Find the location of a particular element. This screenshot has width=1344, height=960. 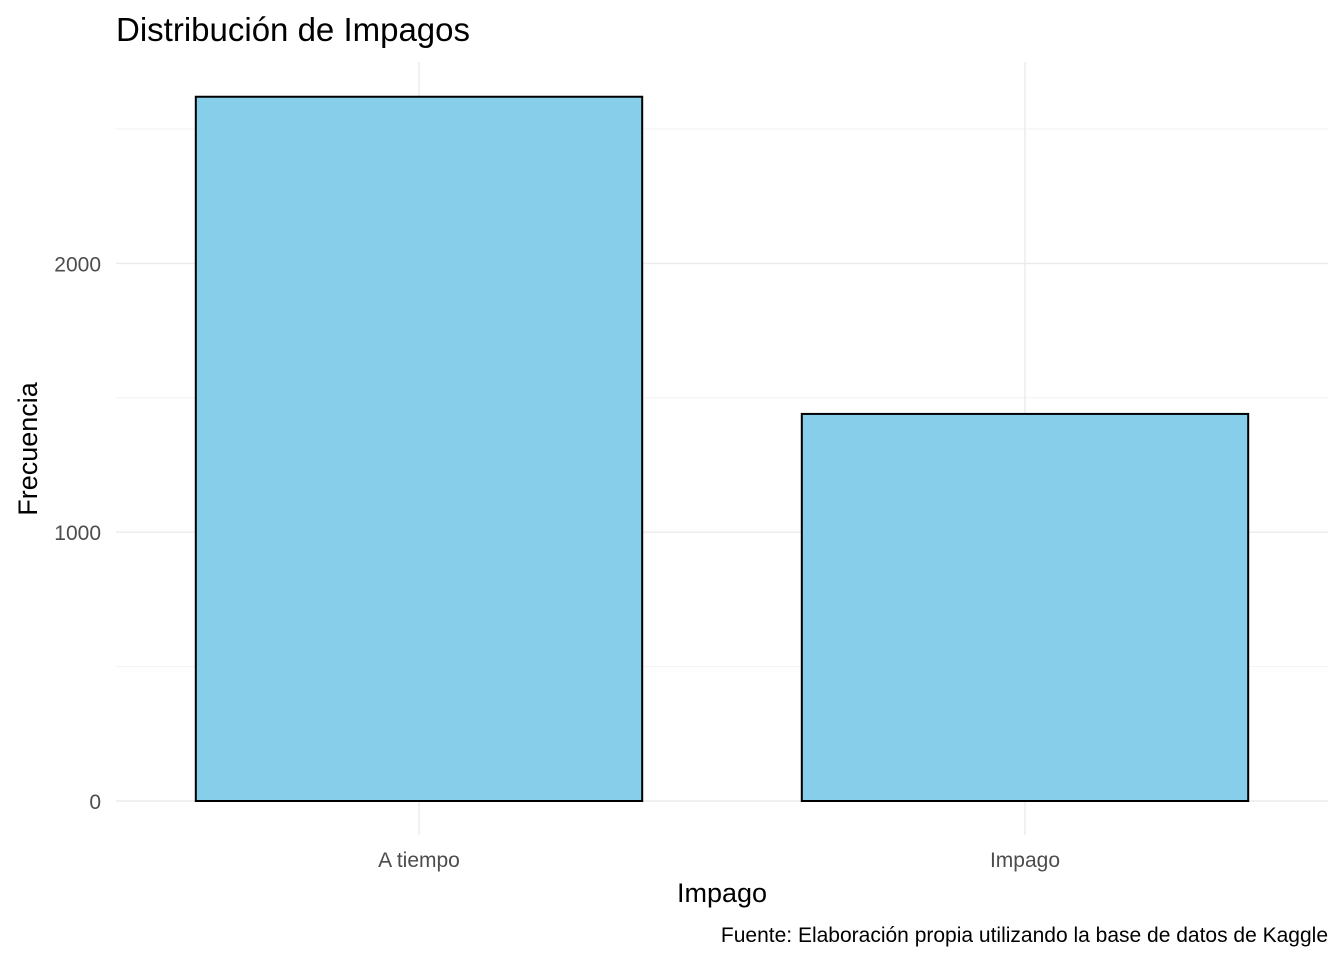

y-tick-label: 1000 is located at coordinates (77, 533).